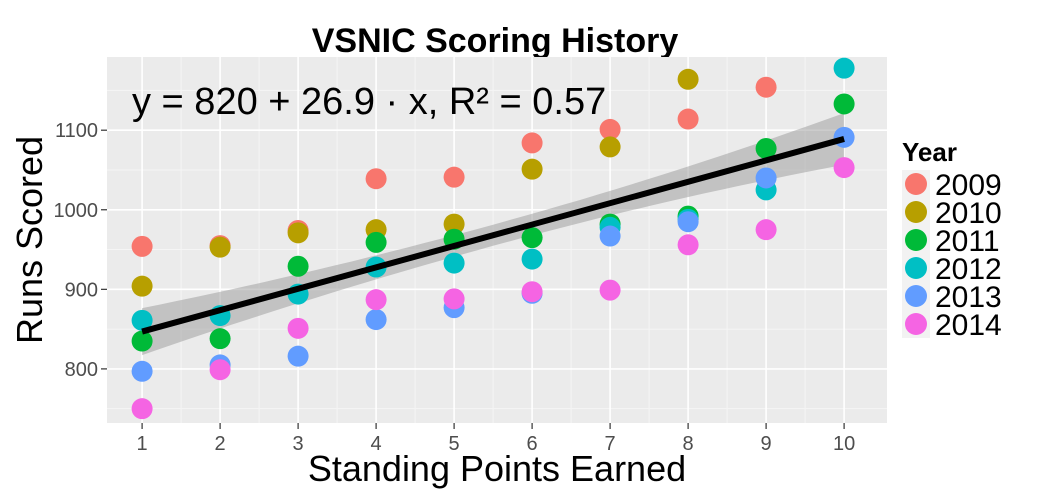 The image size is (1045, 494). Describe the element at coordinates (495, 41) in the screenshot. I see `chart-title: VSNIC Scoring History` at that location.